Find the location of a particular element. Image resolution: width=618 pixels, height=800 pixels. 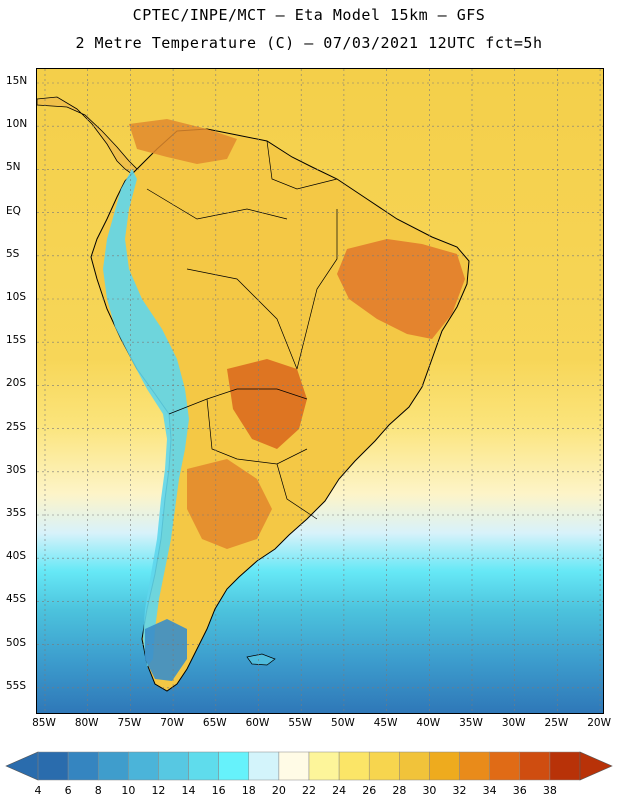

lat-label: 20S is located at coordinates (16, 383).